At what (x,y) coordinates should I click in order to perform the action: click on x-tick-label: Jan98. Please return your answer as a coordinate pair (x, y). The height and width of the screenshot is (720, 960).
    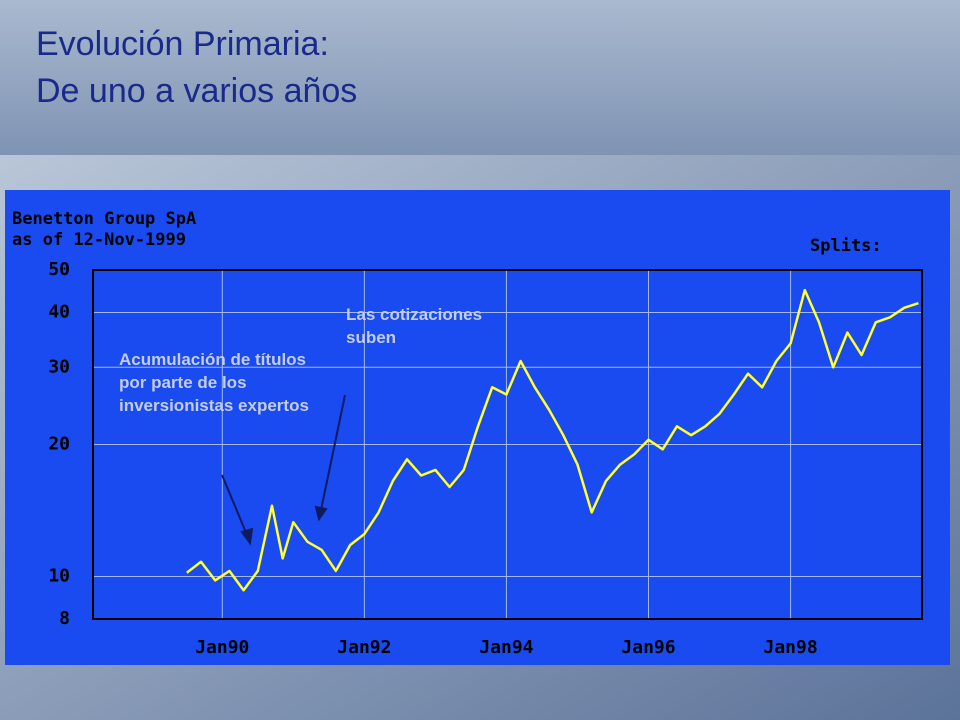
    Looking at the image, I should click on (790, 647).